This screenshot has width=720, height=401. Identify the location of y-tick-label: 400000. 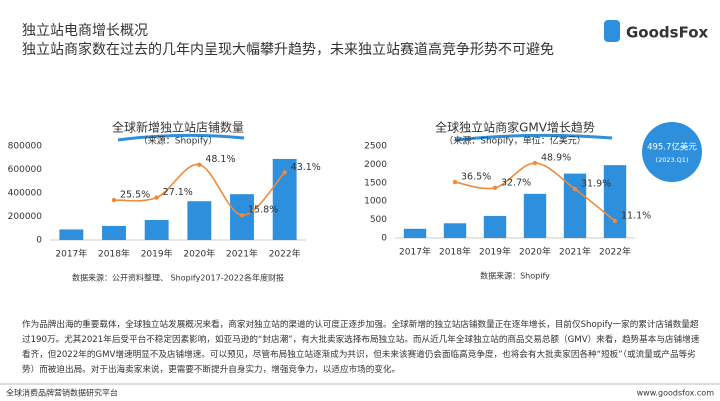
(25, 194).